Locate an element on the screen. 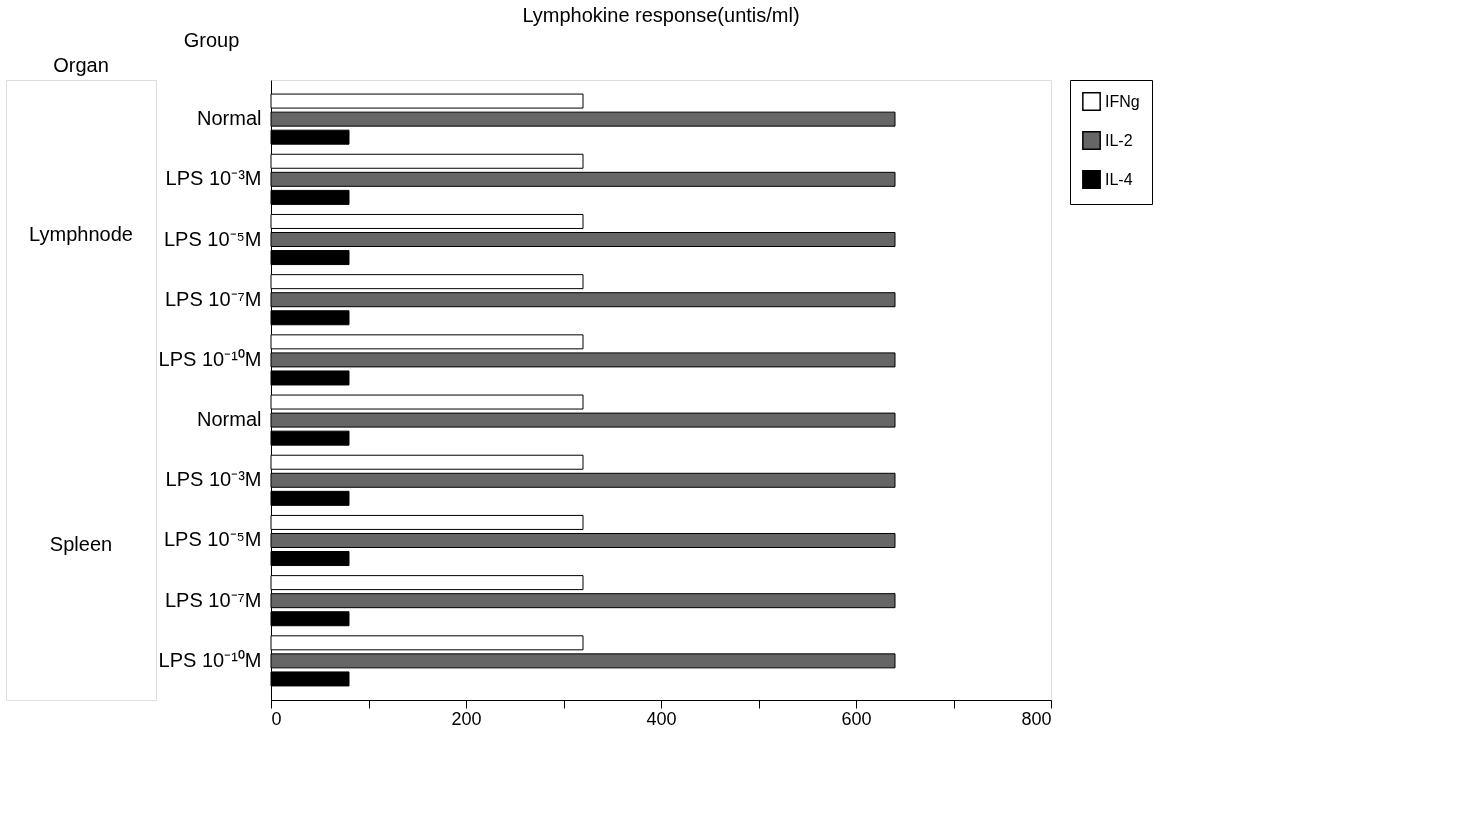 The image size is (1459, 819). text: Lymphnode is located at coordinates (81, 234).